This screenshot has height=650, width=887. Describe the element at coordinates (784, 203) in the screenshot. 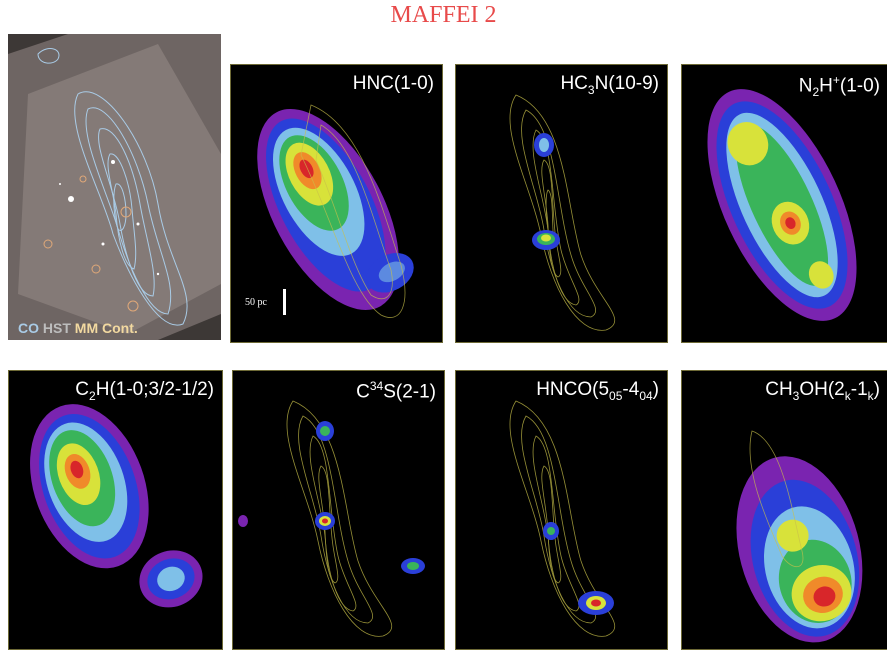

I see `map-panel-n2h: N2H+(1-0)` at that location.